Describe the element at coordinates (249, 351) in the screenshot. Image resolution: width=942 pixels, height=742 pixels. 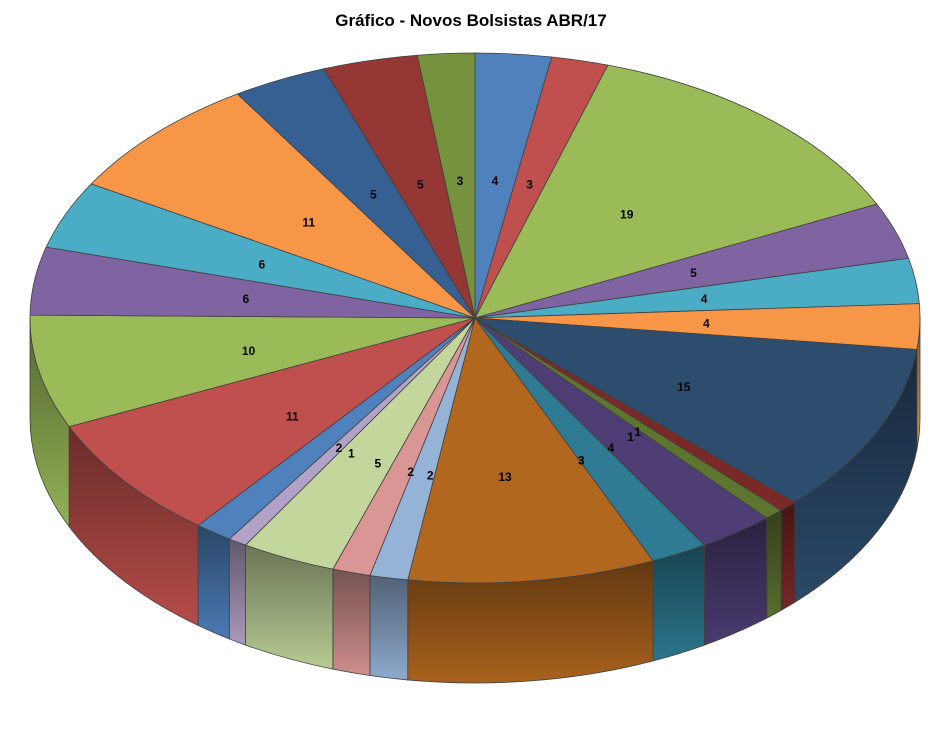
I see `data-label: 10` at that location.